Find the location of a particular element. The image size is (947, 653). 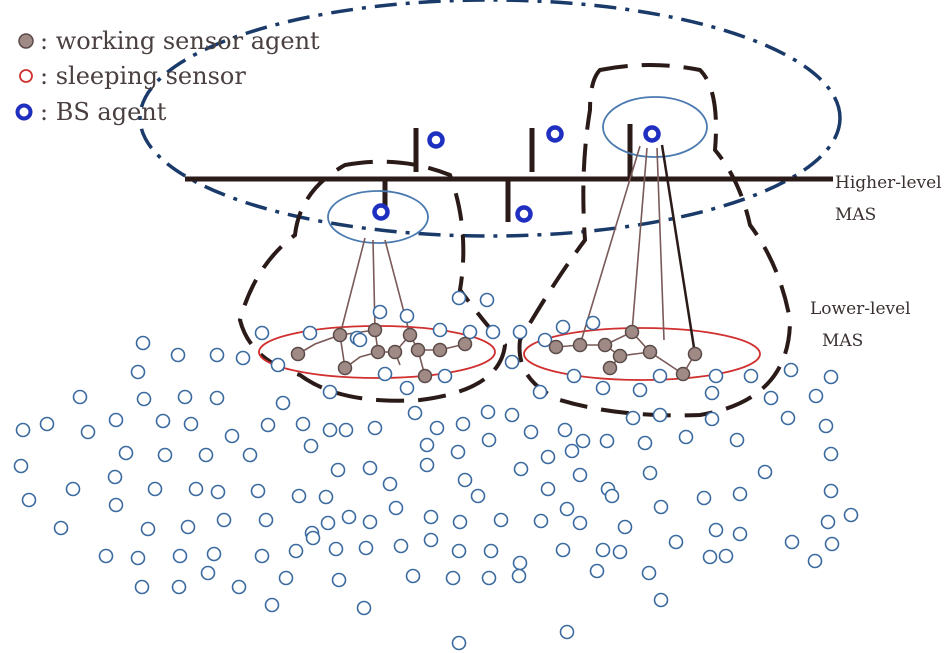

bs-links is located at coordinates (518, 249).